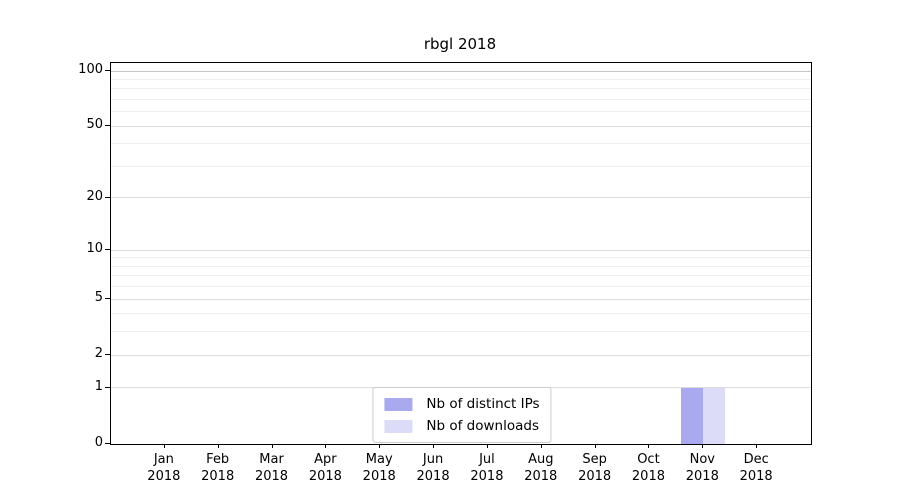 The image size is (900, 500). I want to click on chart-title: rbgl 2018, so click(460, 44).